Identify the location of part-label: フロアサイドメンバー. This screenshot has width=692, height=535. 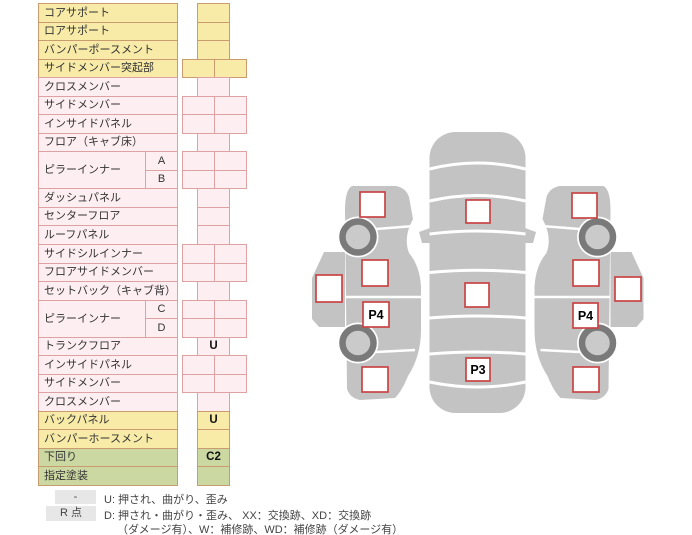
(108, 272).